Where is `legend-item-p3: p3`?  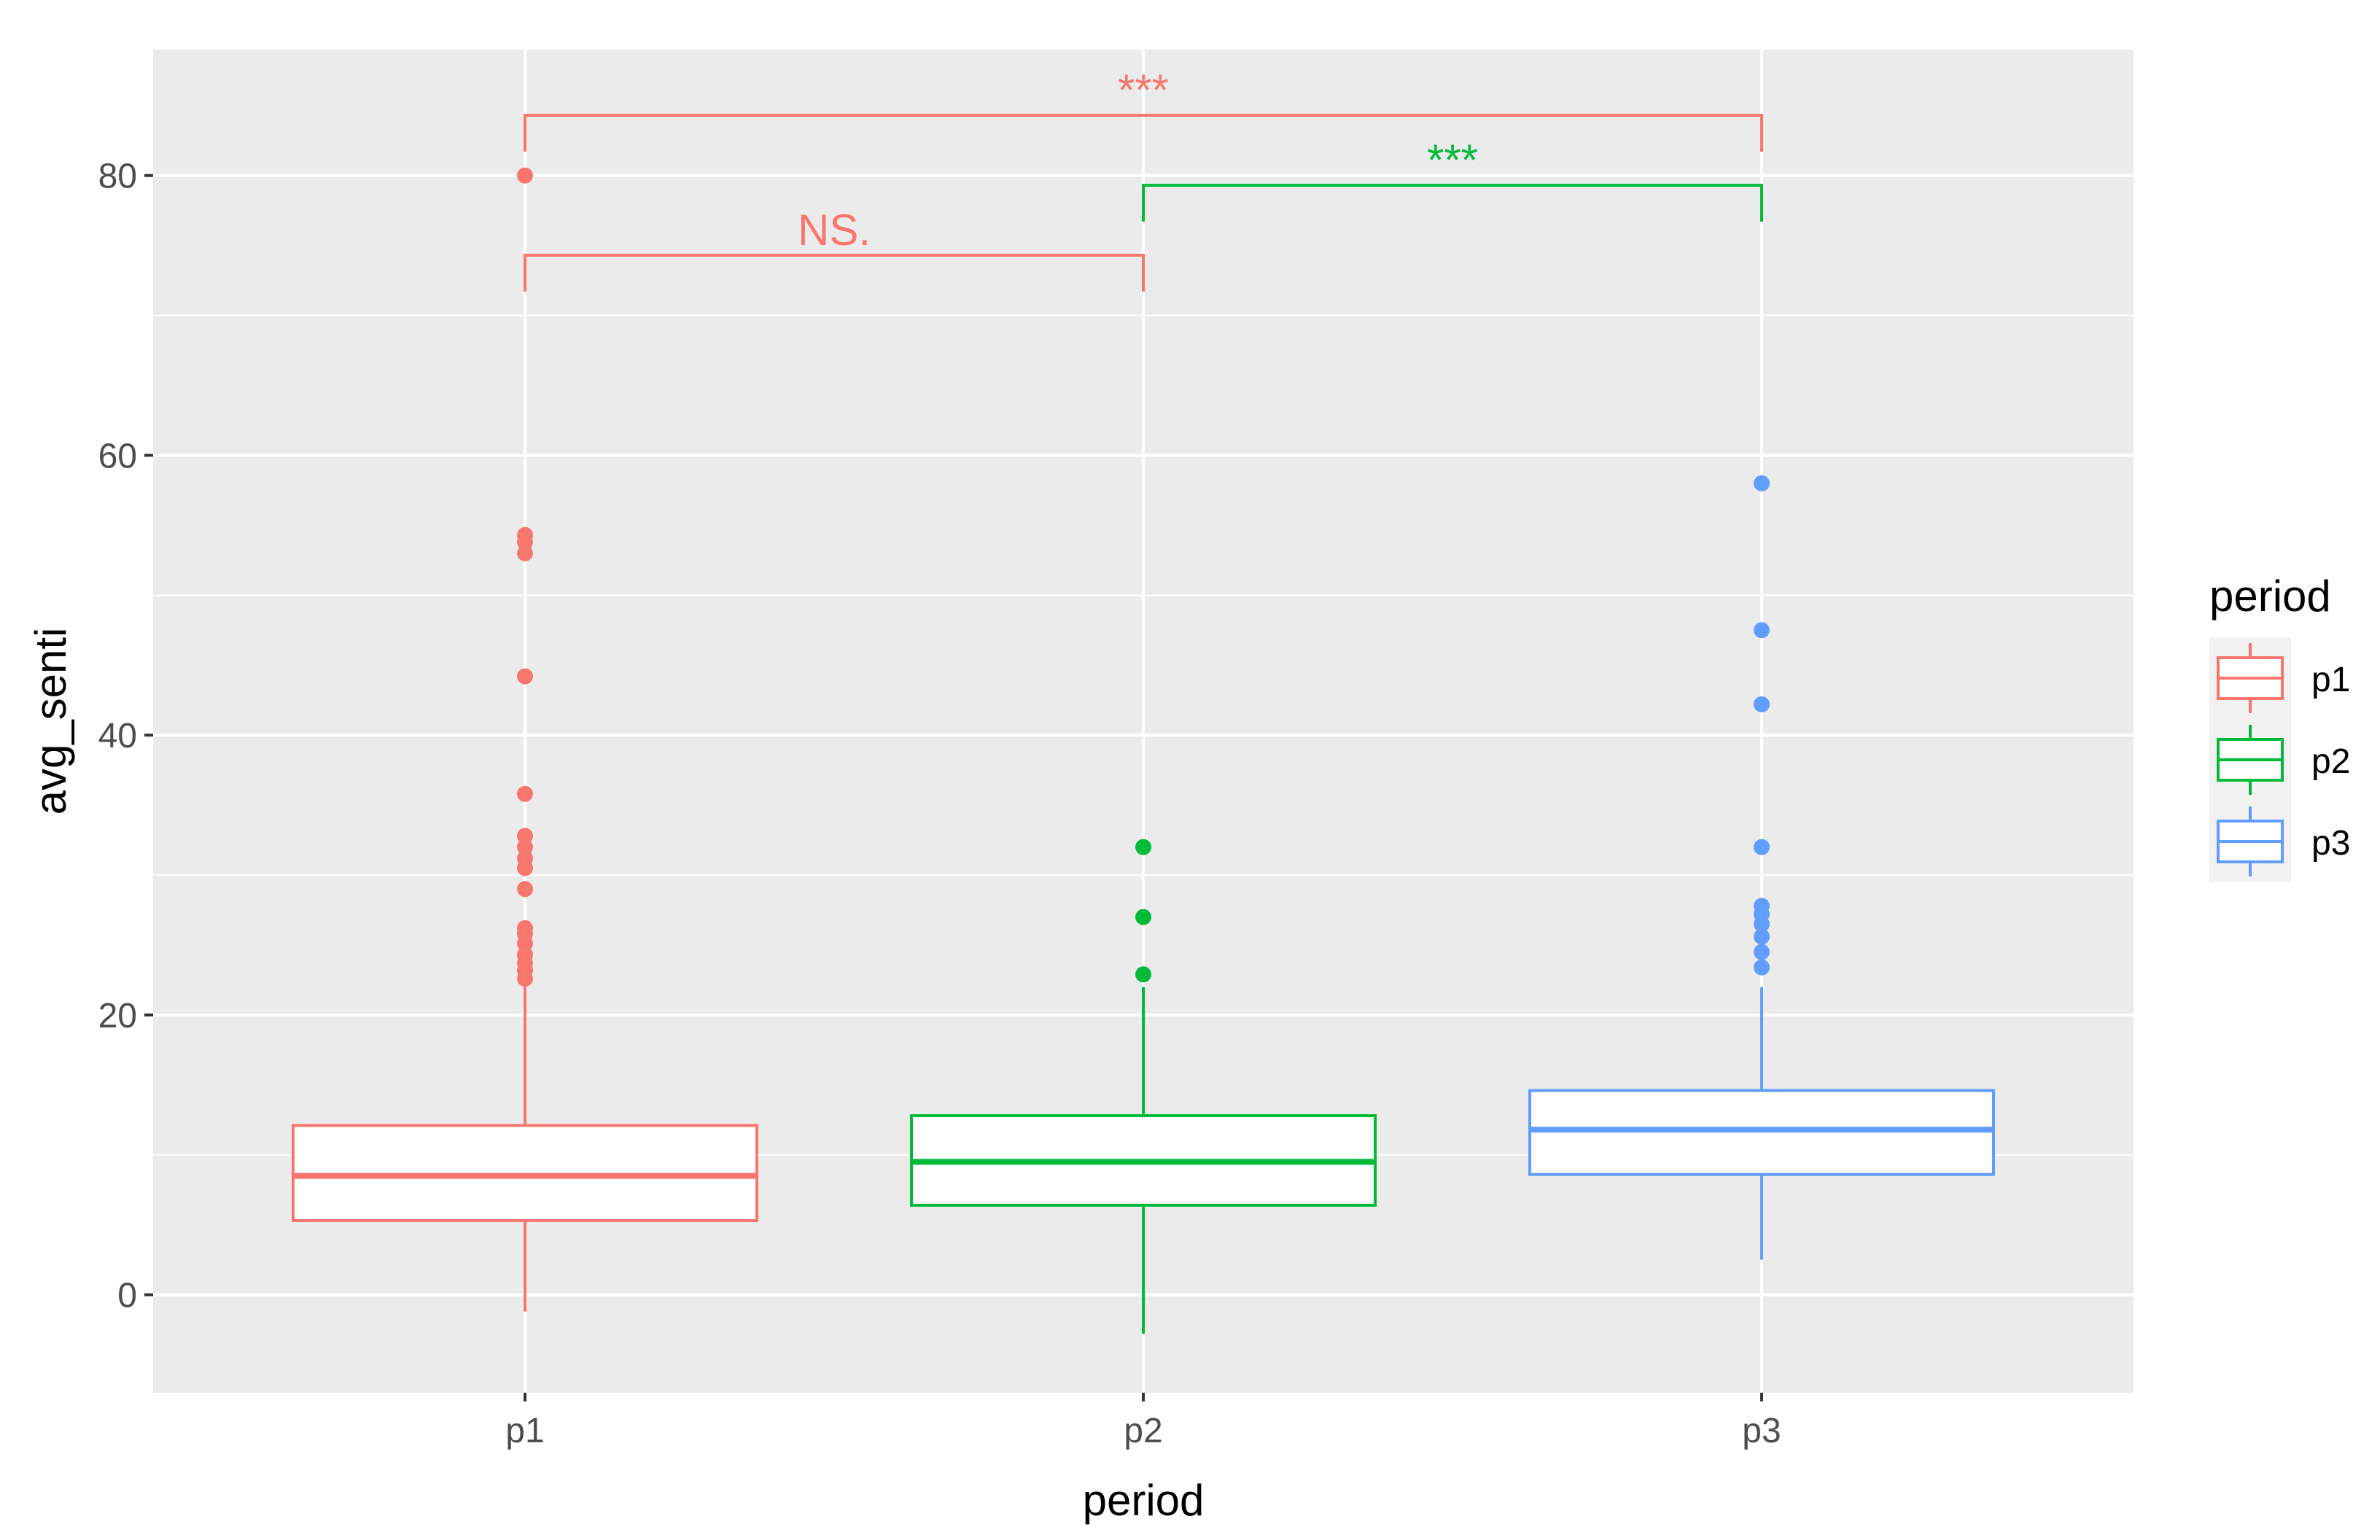 legend-item-p3: p3 is located at coordinates (2279, 841).